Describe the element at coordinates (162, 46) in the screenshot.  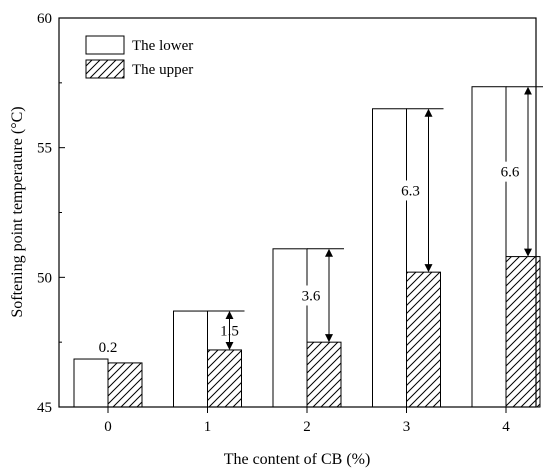
I see `legend-label-lower: The lower` at that location.